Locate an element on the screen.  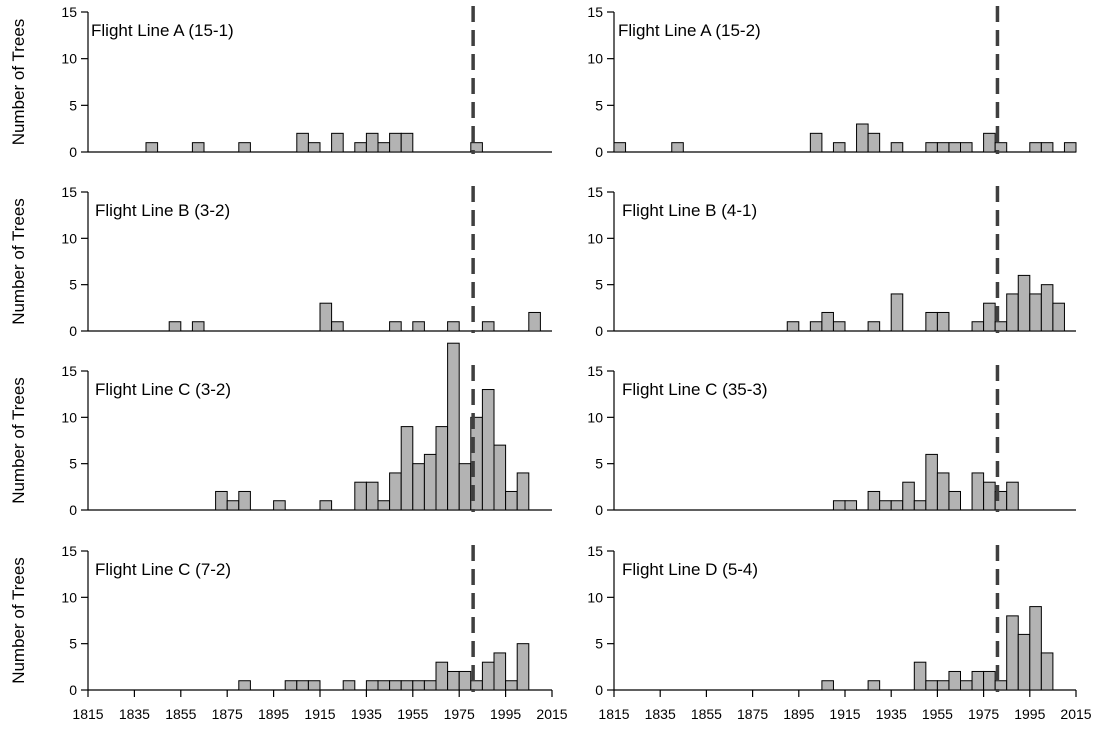
x-tick-label: 1975 is located at coordinates (983, 714).